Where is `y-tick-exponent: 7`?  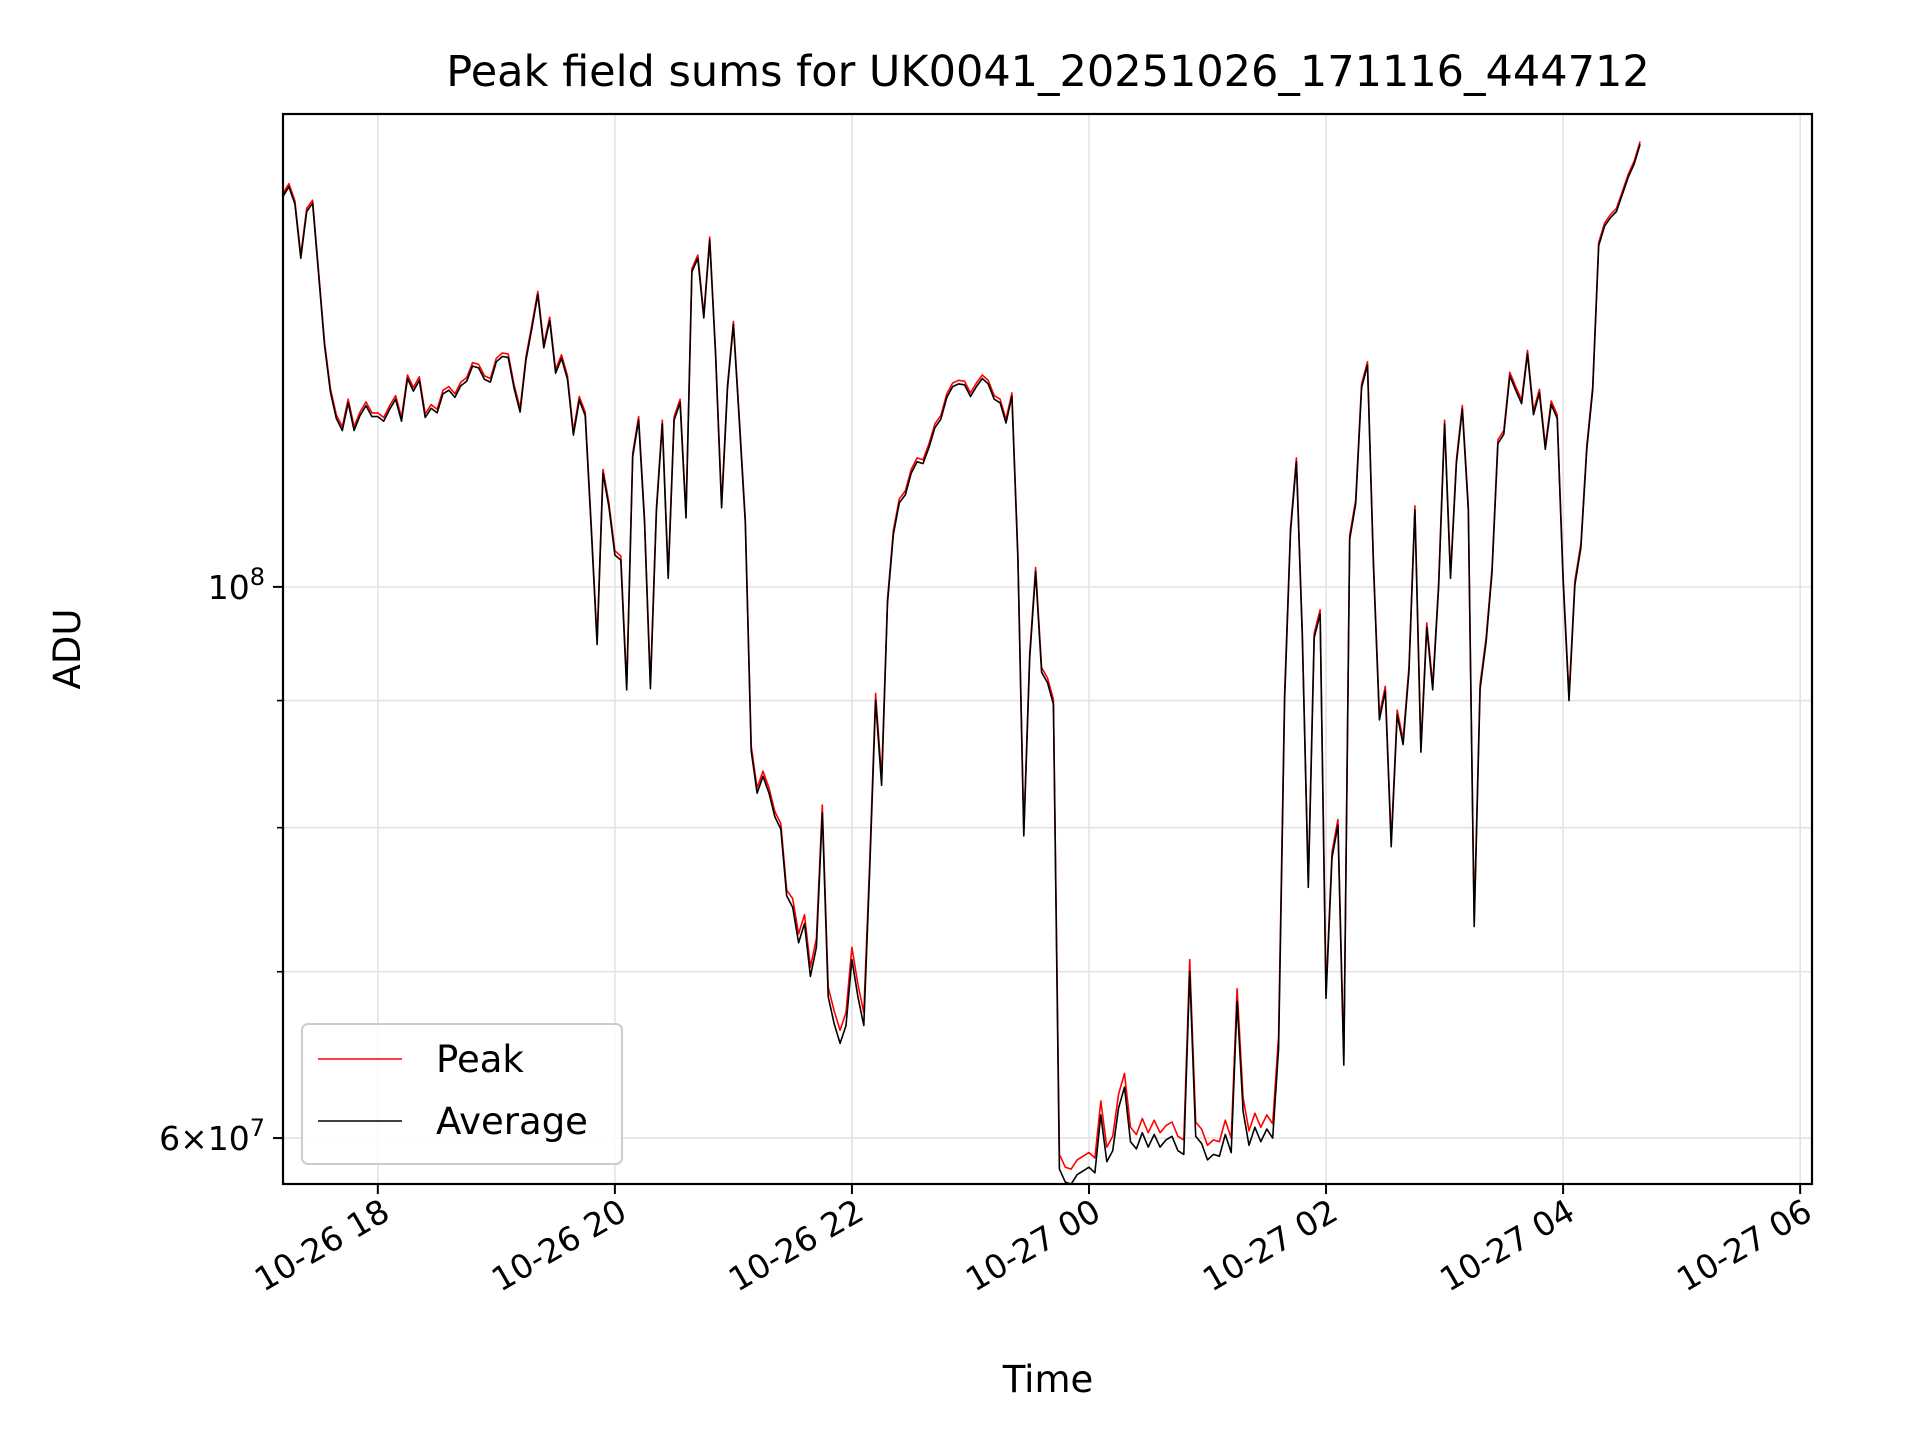 y-tick-exponent: 7 is located at coordinates (257, 1128).